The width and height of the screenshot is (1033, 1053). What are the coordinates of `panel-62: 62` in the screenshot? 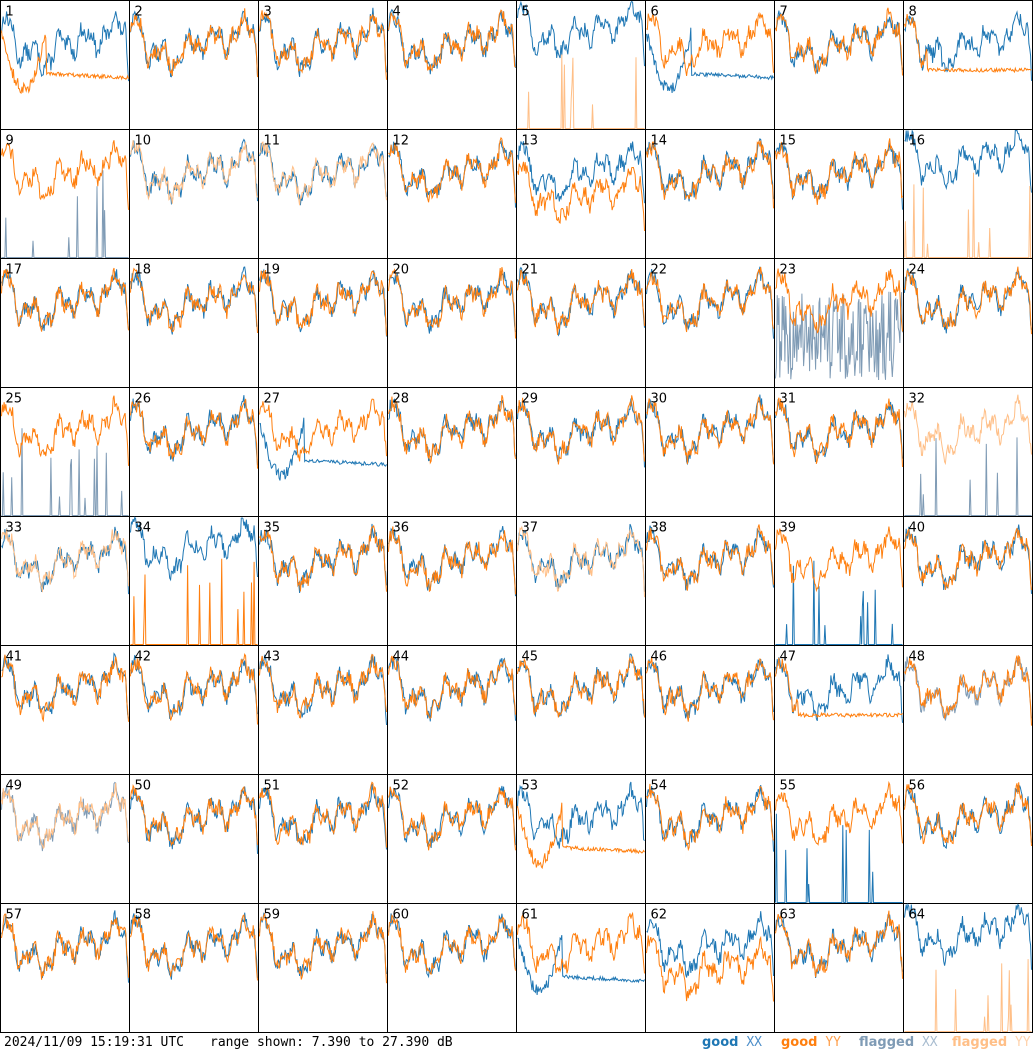 It's located at (710, 968).